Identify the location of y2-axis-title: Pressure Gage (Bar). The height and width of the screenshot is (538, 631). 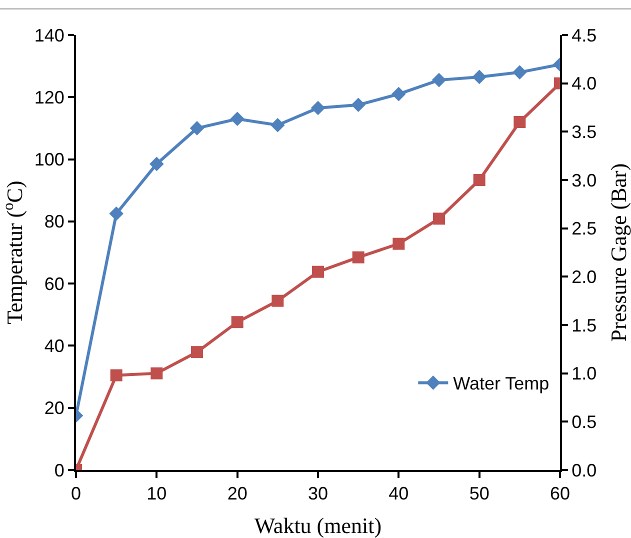
(618, 252).